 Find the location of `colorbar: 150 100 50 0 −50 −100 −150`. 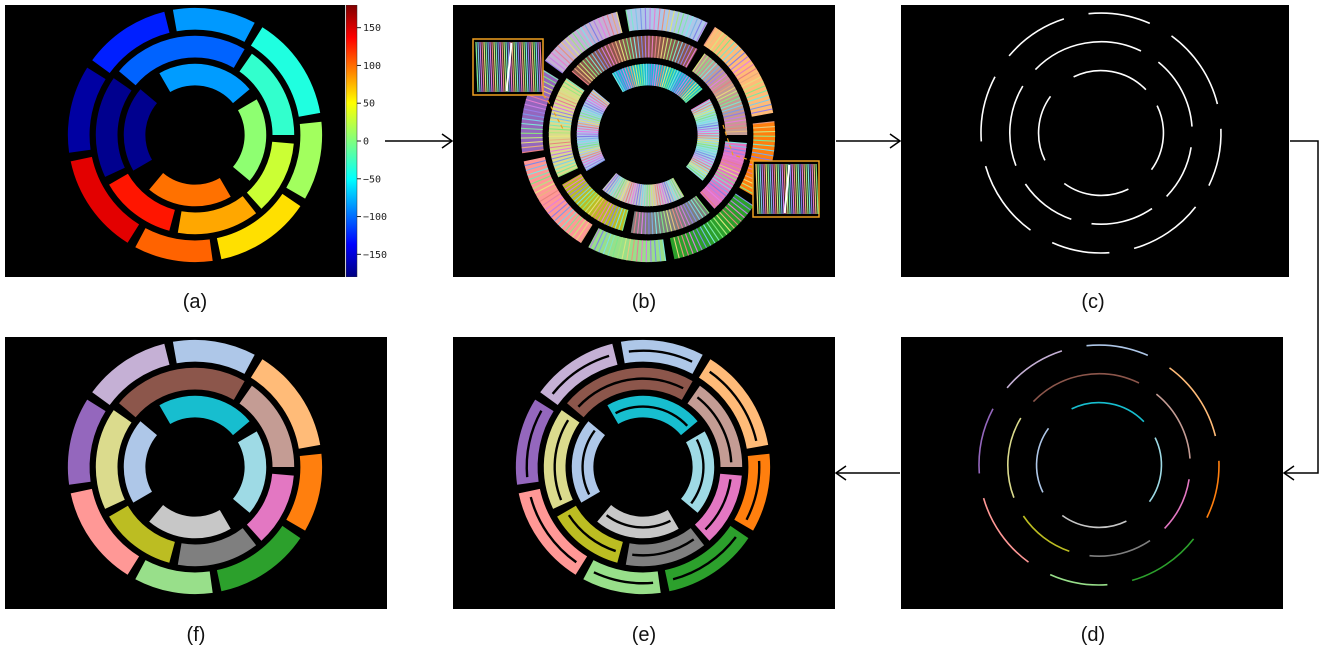

colorbar: 150 100 50 0 −50 −100 −150 is located at coordinates (375, 141).